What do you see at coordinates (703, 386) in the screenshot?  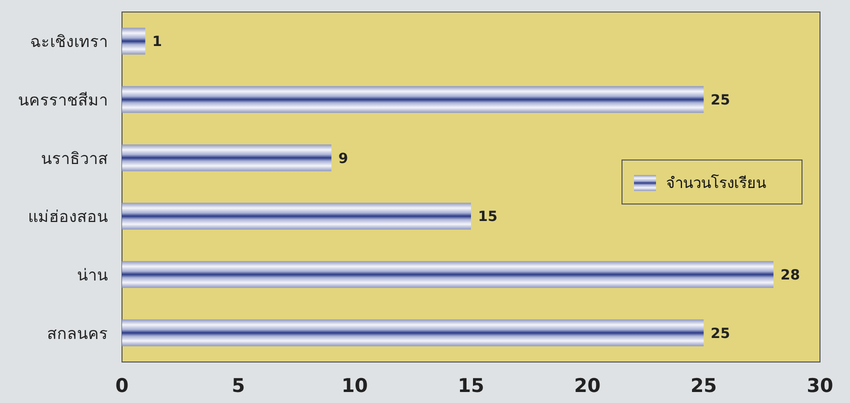 I see `x-tick-label: 25` at bounding box center [703, 386].